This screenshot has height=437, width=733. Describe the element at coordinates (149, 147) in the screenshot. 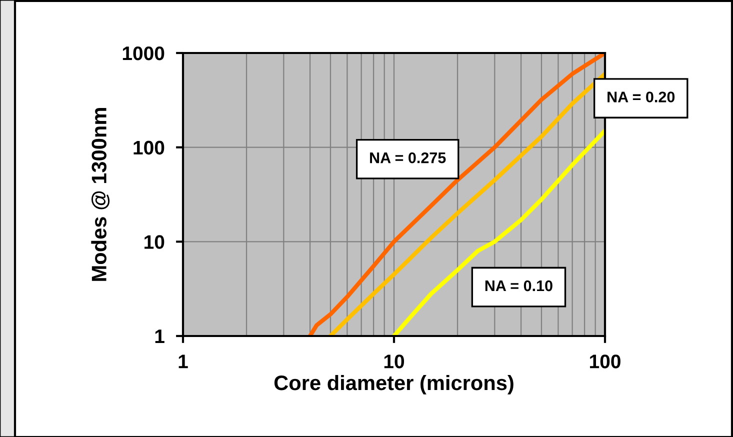

I see `y-tick-label: 100` at that location.